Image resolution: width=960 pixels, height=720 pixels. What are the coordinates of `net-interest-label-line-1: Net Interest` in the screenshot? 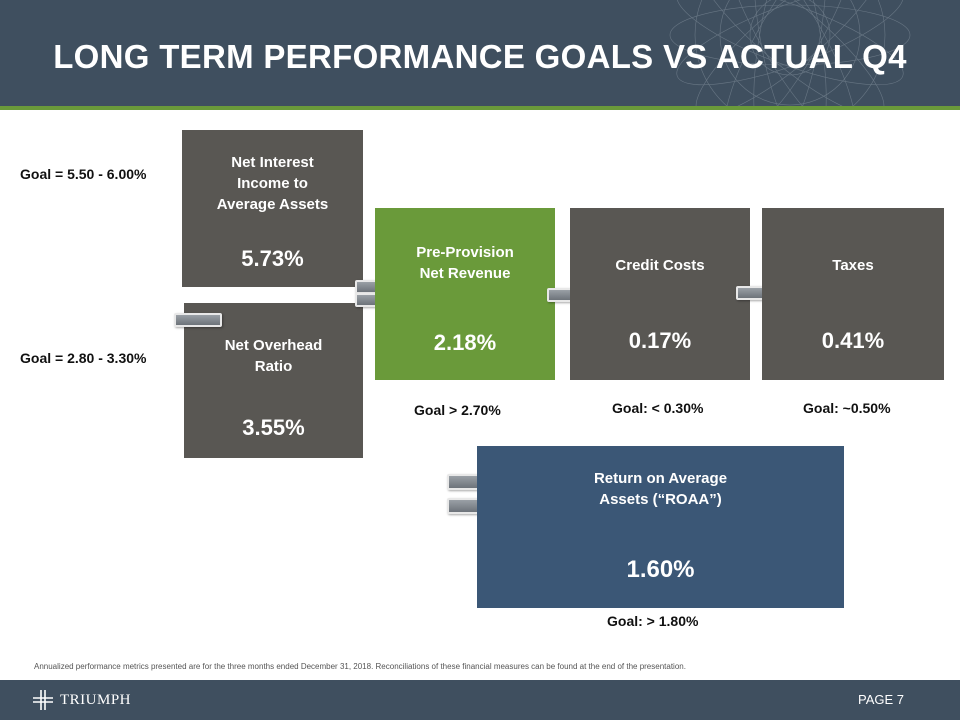 It's located at (272, 162).